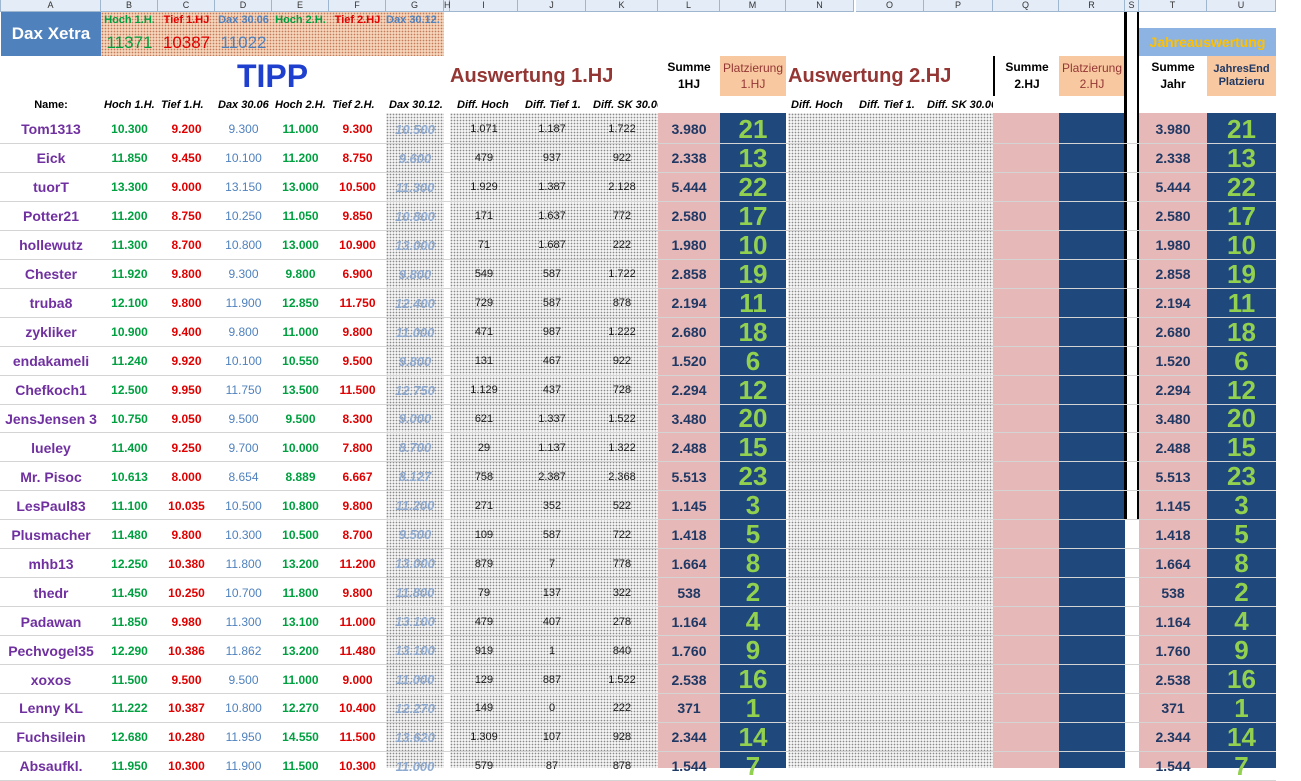  What do you see at coordinates (753, 390) in the screenshot?
I see `platzierung-1hj-cell: 12` at bounding box center [753, 390].